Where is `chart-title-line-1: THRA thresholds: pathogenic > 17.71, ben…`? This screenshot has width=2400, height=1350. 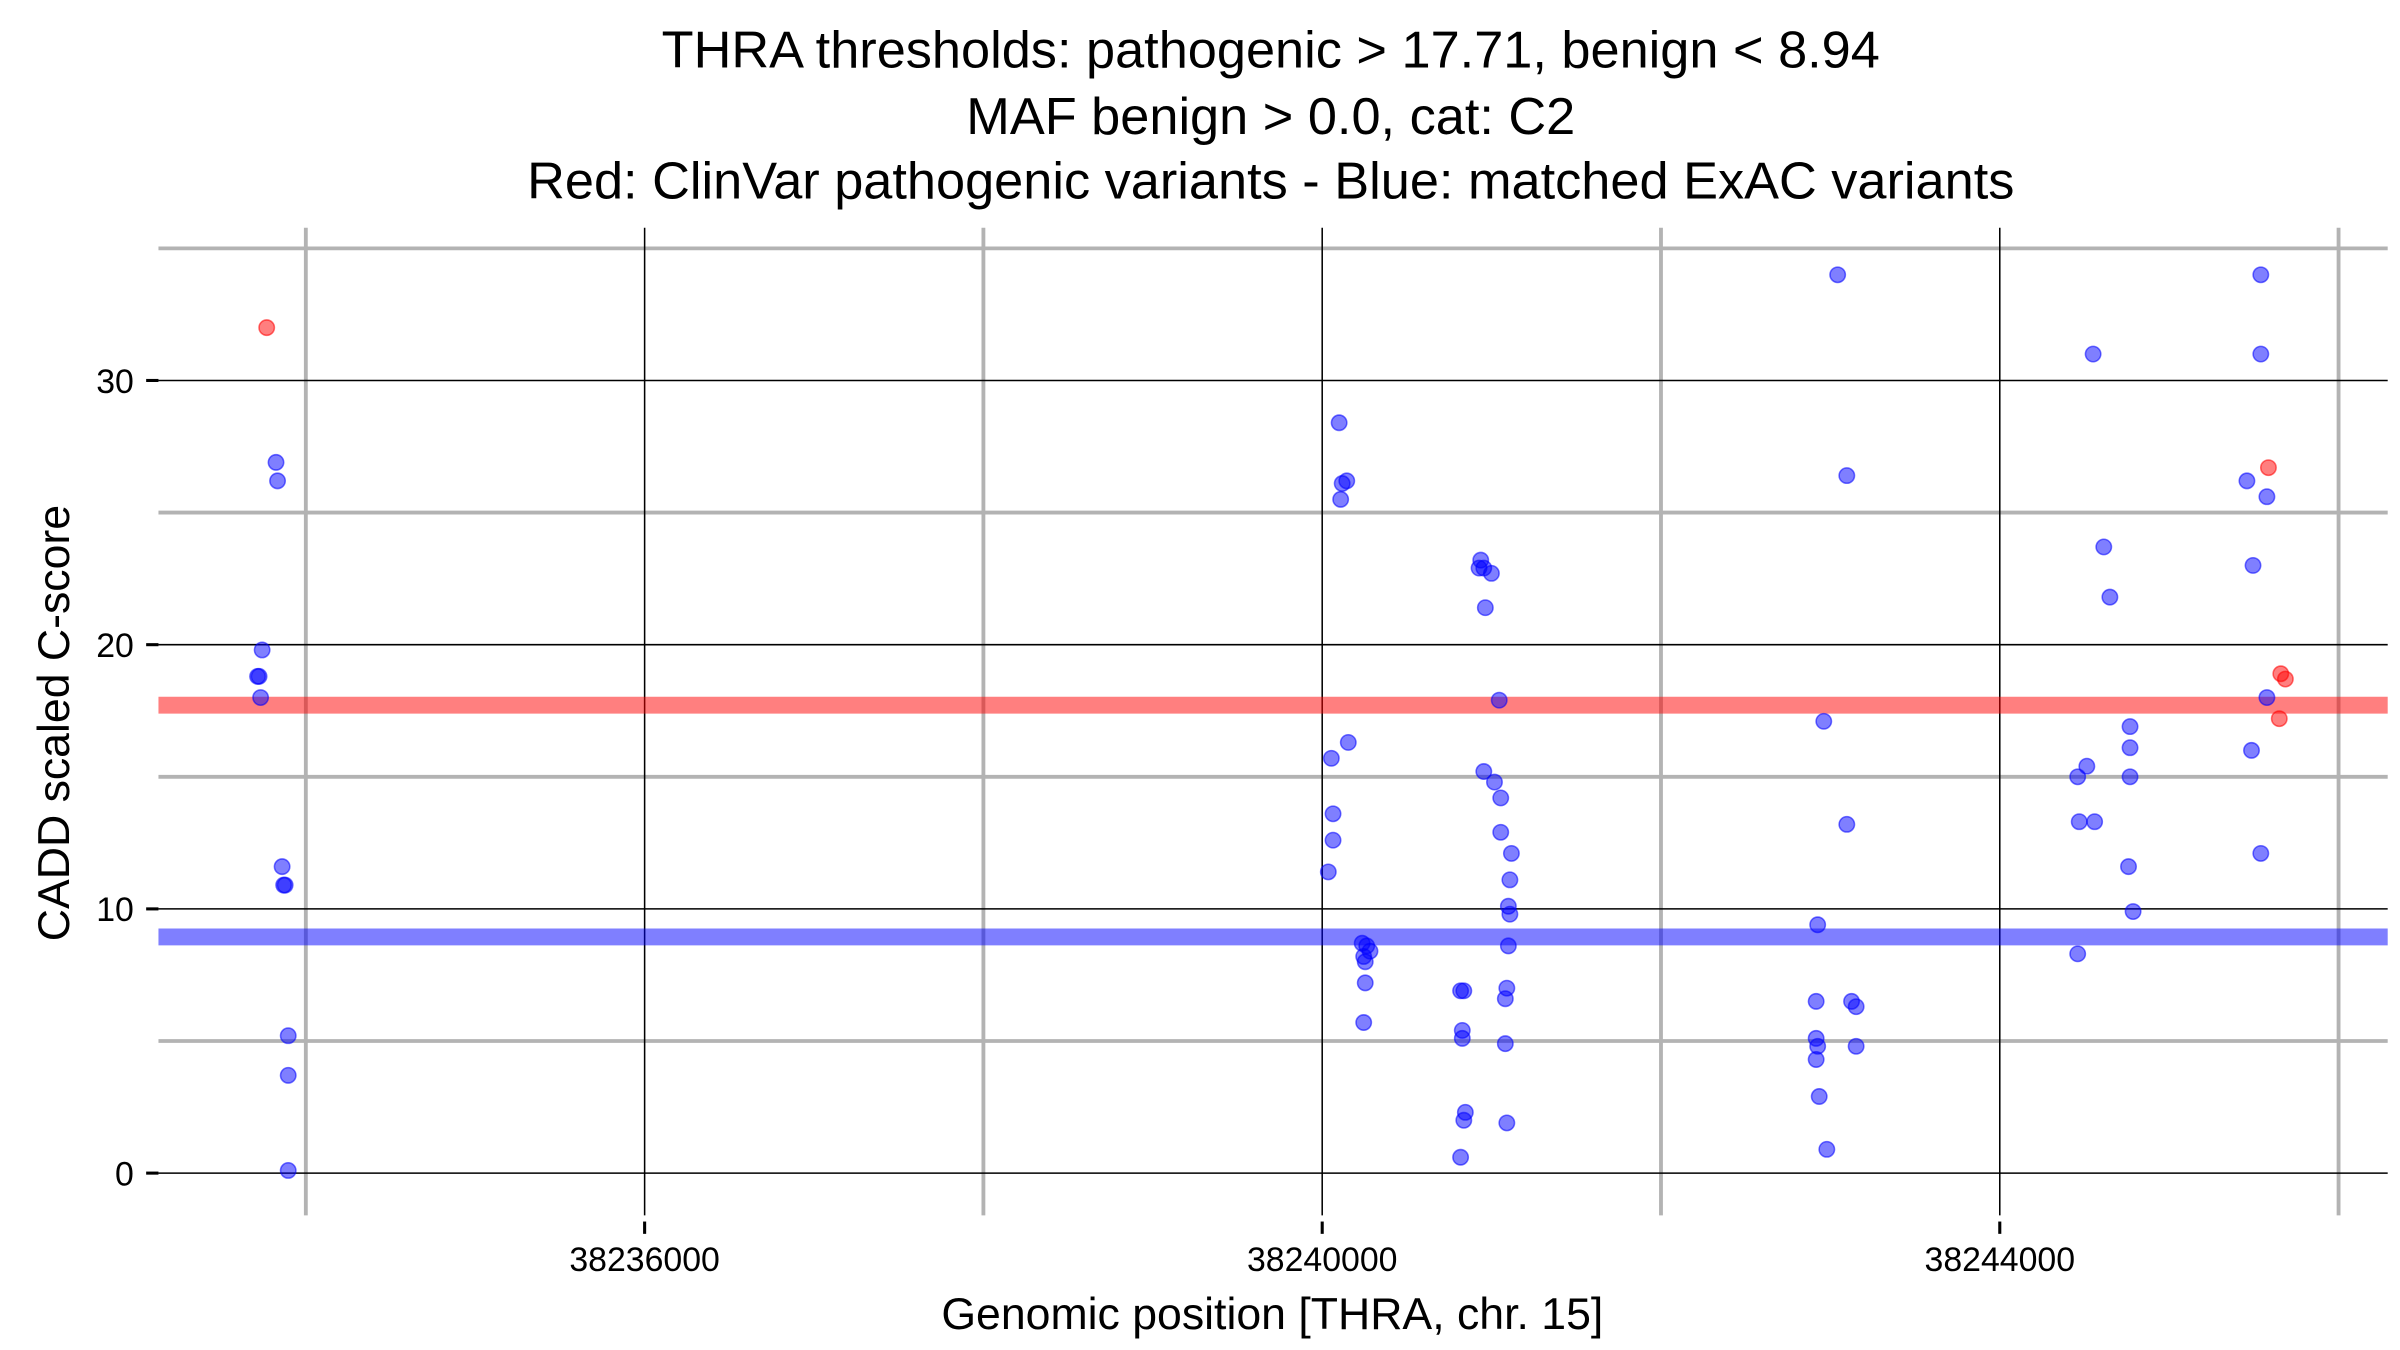
chart-title-line-1: THRA thresholds: pathogenic > 17.71, ben… is located at coordinates (1271, 51).